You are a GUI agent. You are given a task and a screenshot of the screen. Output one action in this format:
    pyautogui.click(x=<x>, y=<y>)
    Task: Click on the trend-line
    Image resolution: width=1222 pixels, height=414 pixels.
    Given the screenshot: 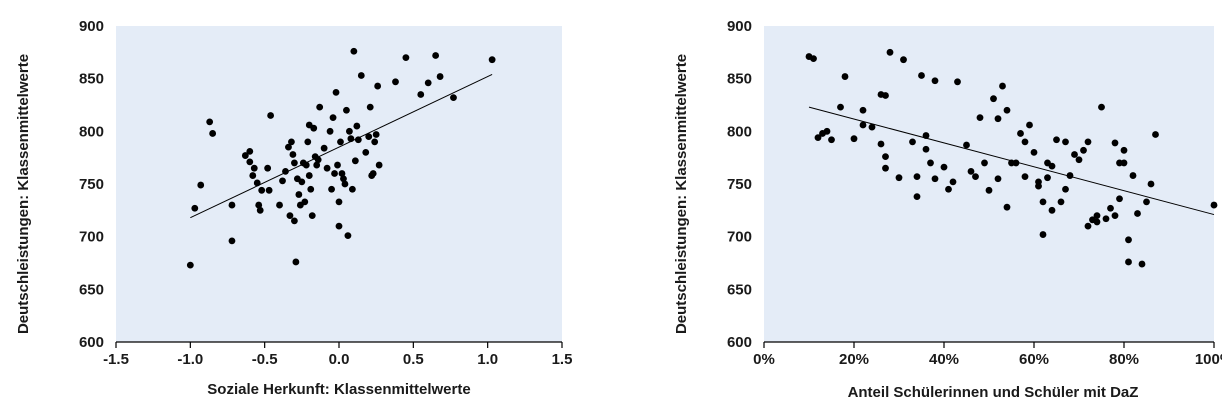 What is the action you would take?
    pyautogui.click(x=341, y=146)
    